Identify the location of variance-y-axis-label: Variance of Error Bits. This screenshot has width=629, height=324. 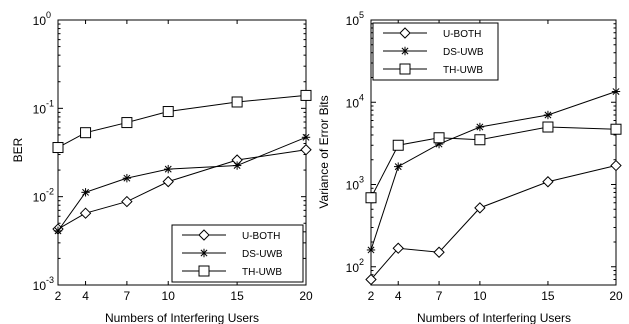
(324, 151).